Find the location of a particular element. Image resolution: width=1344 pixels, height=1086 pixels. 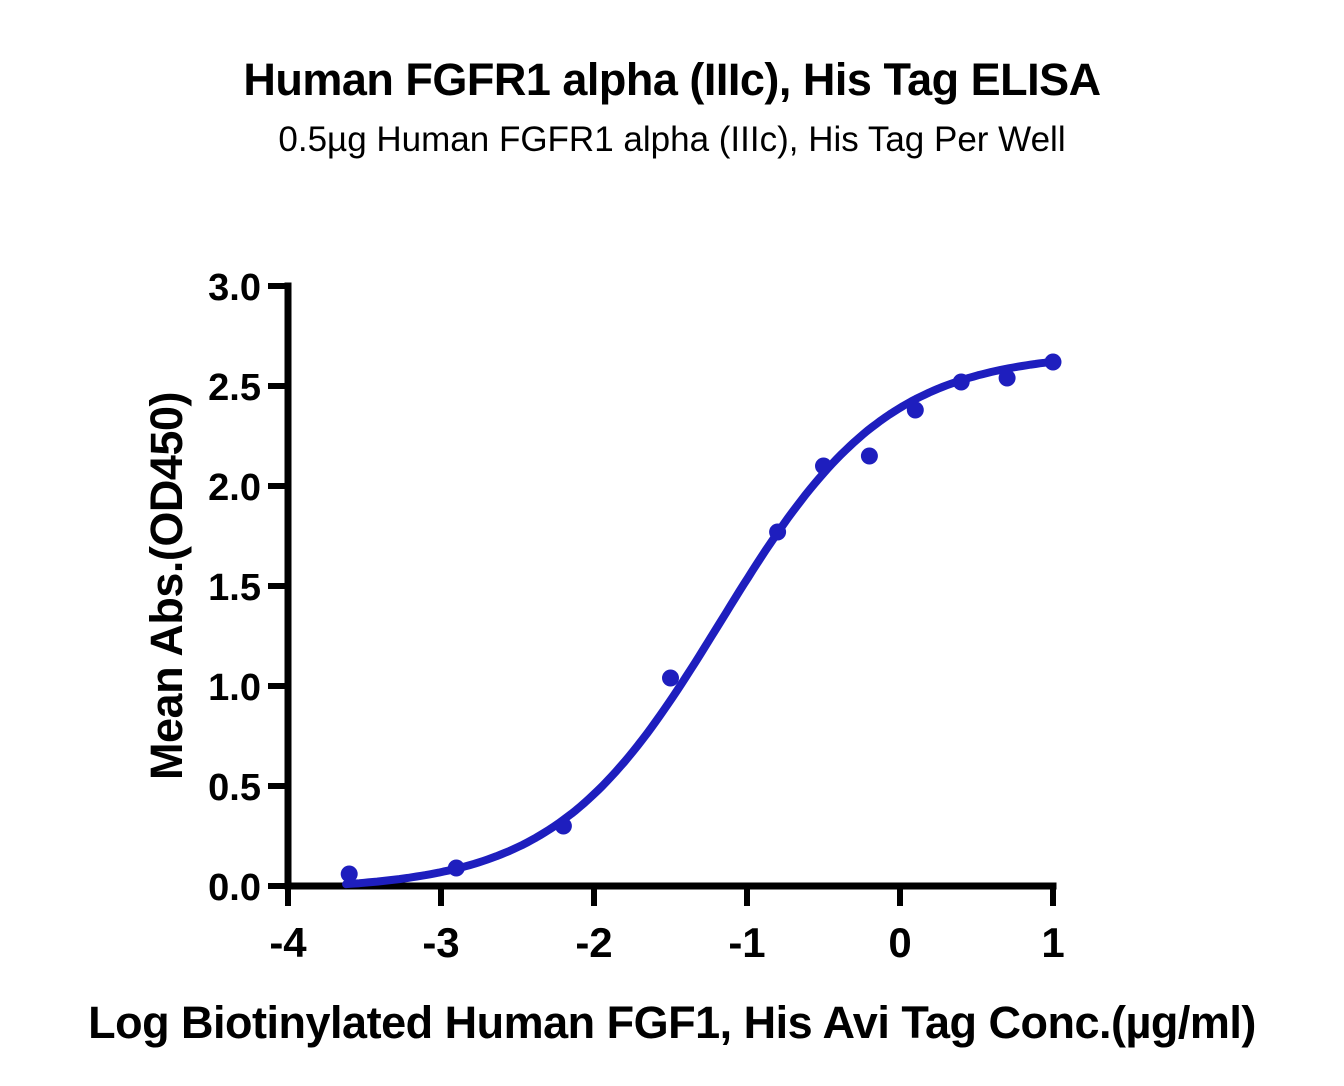

x-tick-label: -4 is located at coordinates (288, 942).